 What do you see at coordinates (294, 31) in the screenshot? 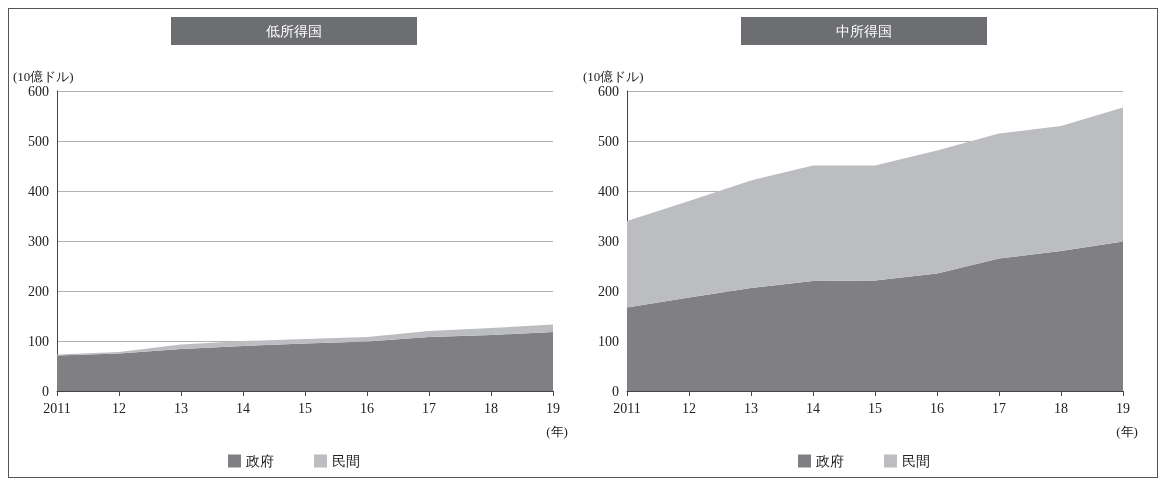
I see `chart-title: 低所得国` at bounding box center [294, 31].